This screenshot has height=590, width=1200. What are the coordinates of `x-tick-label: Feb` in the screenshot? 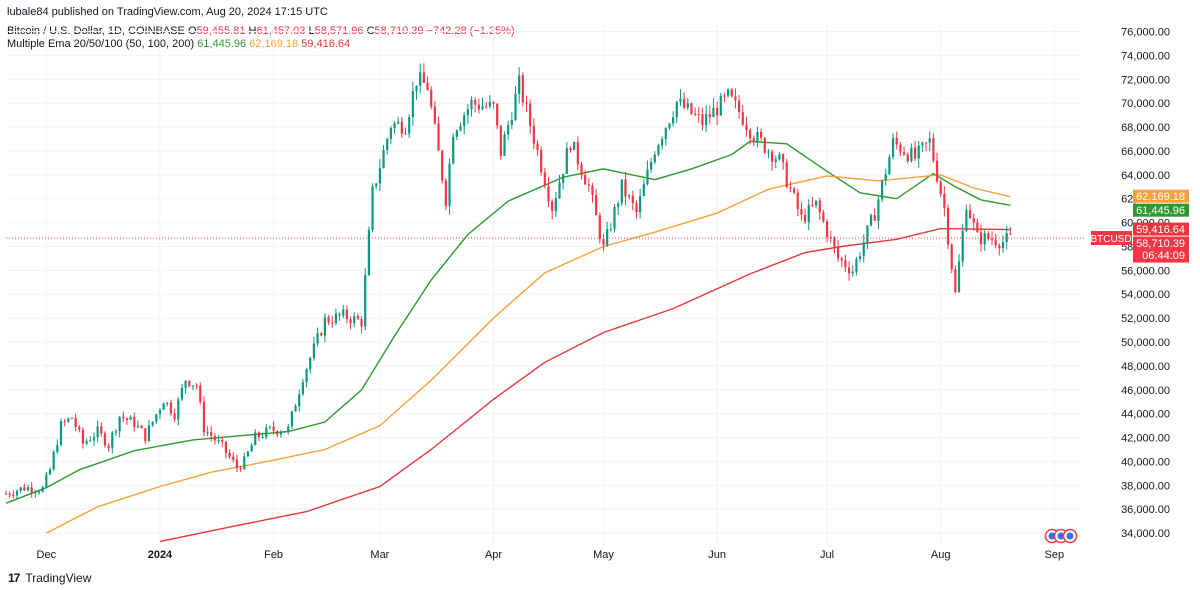 It's located at (273, 555).